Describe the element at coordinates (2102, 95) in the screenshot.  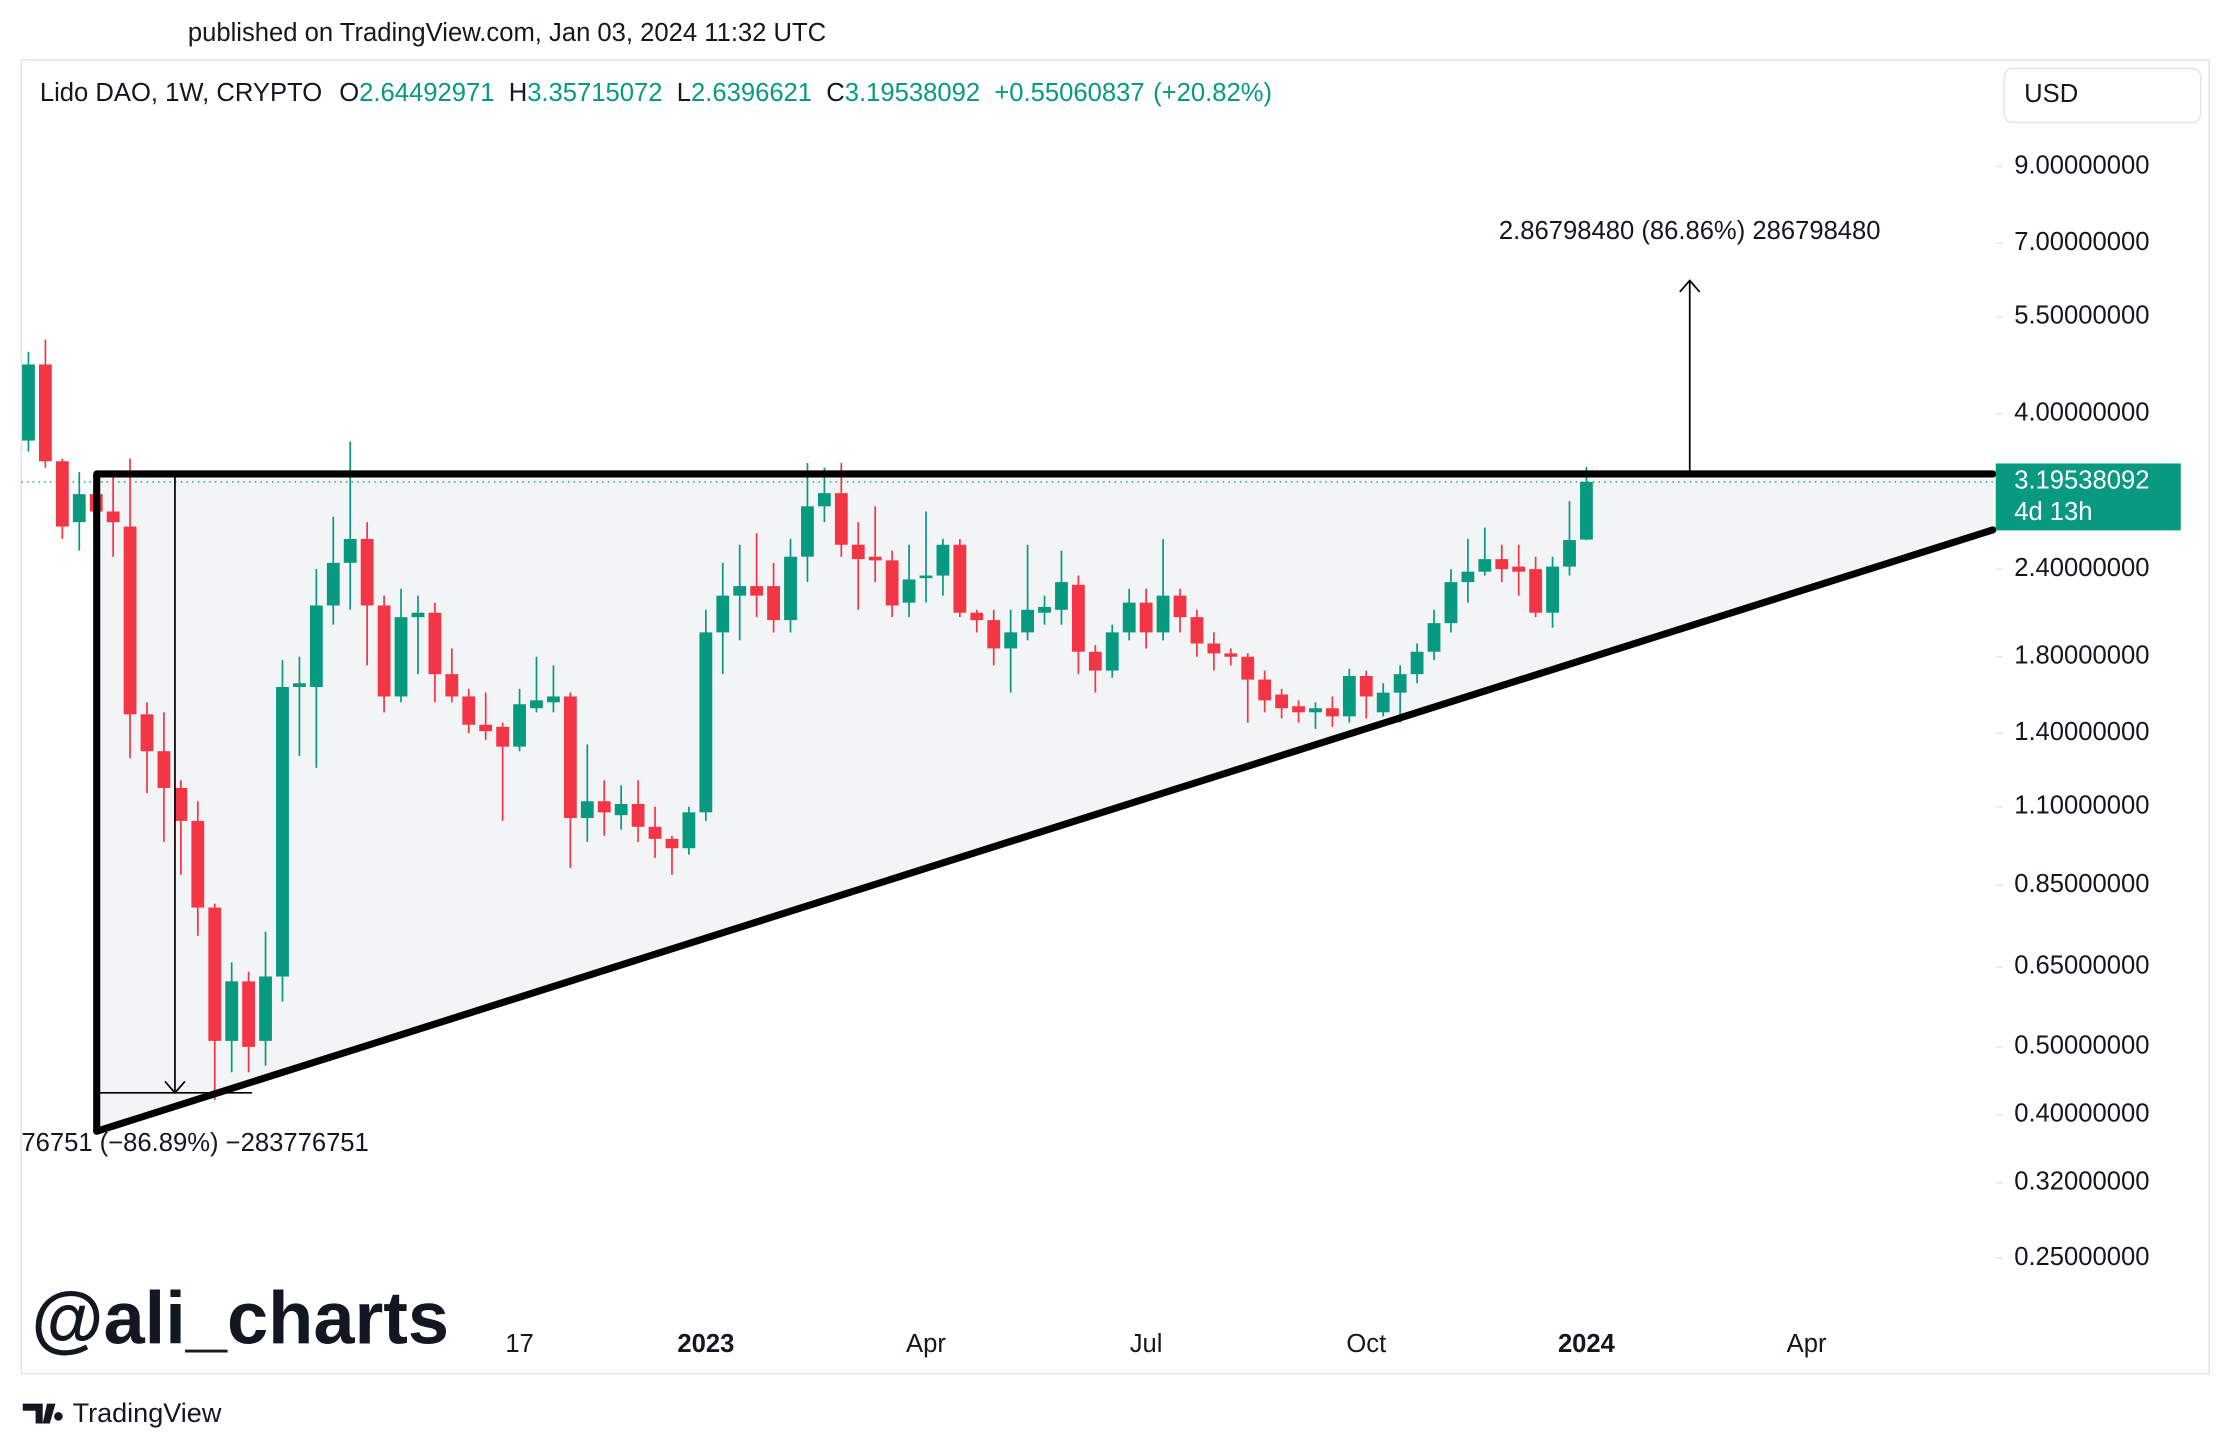
I see `currency-box` at that location.